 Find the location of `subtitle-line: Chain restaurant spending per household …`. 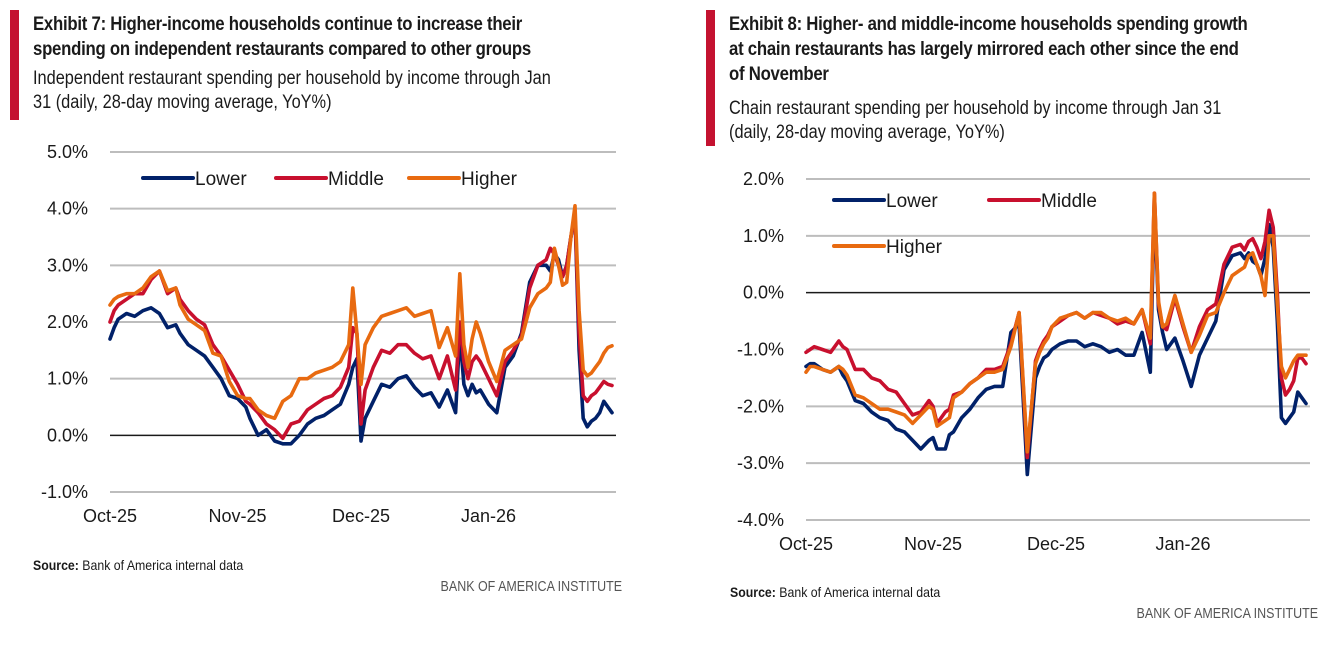

subtitle-line: Chain restaurant spending per household … is located at coordinates (975, 108).